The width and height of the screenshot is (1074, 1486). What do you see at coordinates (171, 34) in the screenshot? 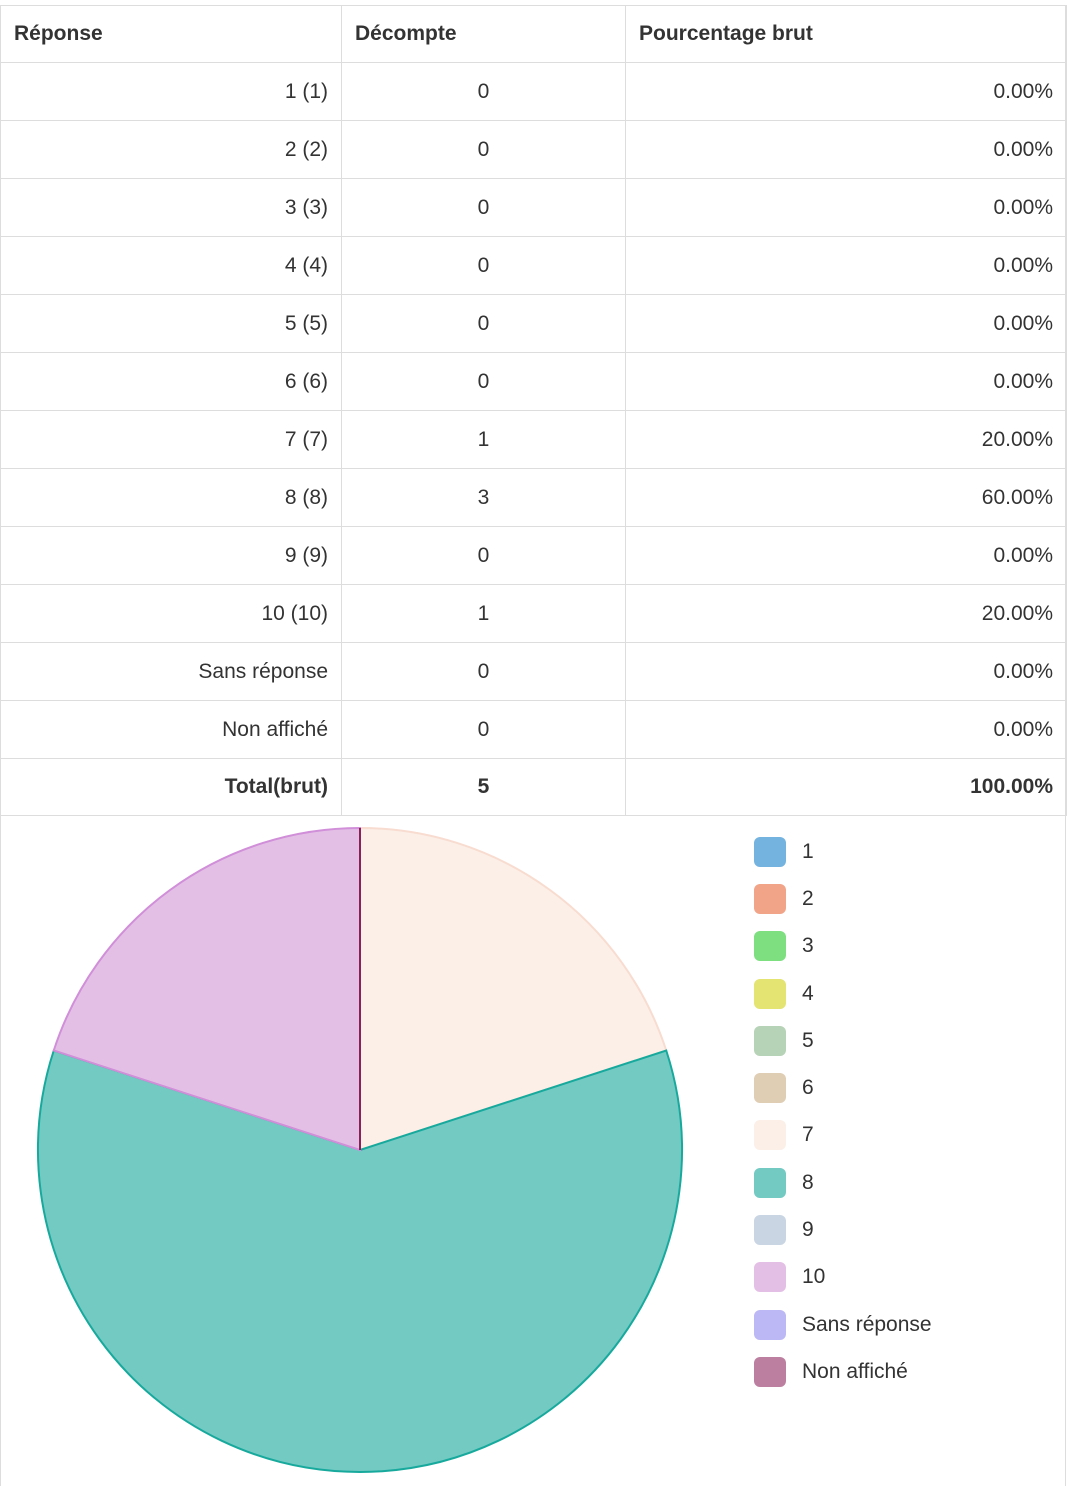
I see `header-response: Réponse` at bounding box center [171, 34].